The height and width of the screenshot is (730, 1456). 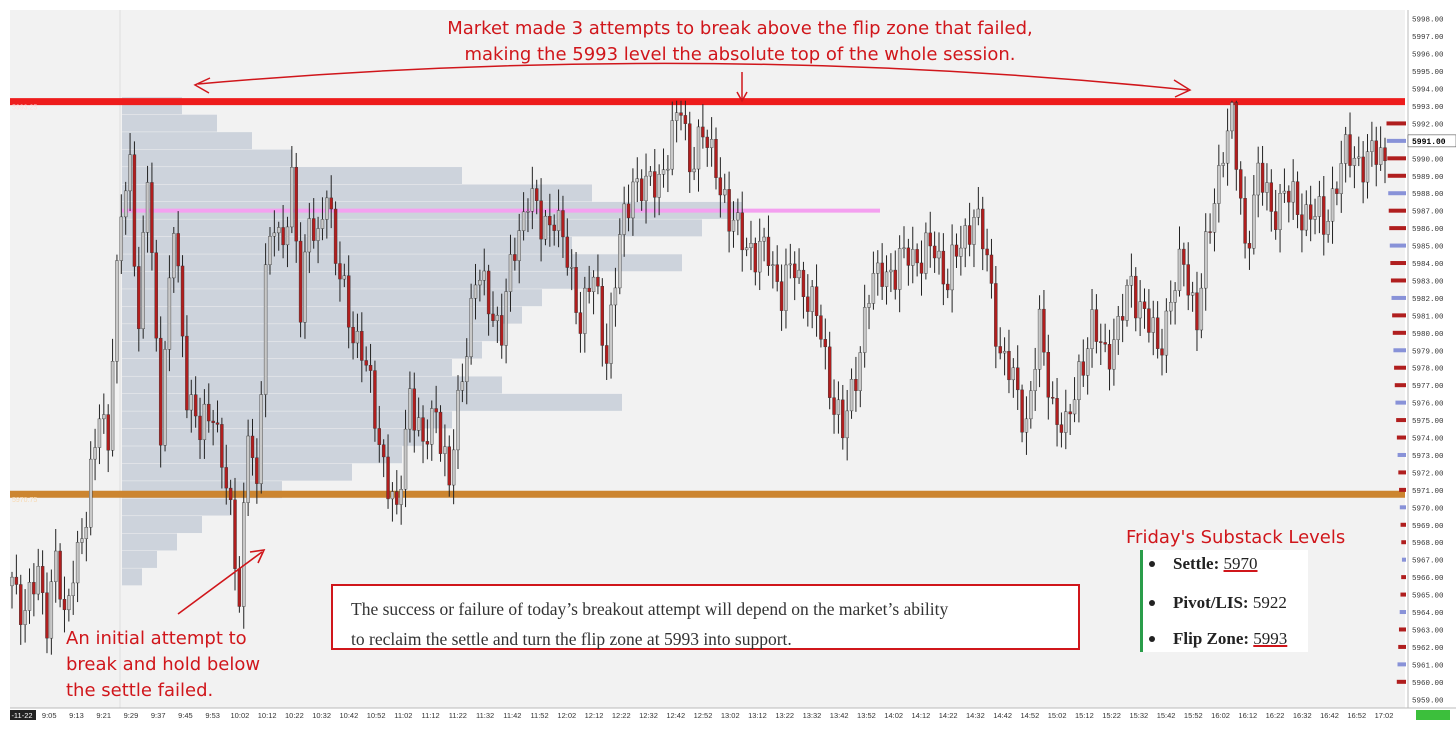 What do you see at coordinates (1302, 715) in the screenshot?
I see `x-tick-label: 16:32` at bounding box center [1302, 715].